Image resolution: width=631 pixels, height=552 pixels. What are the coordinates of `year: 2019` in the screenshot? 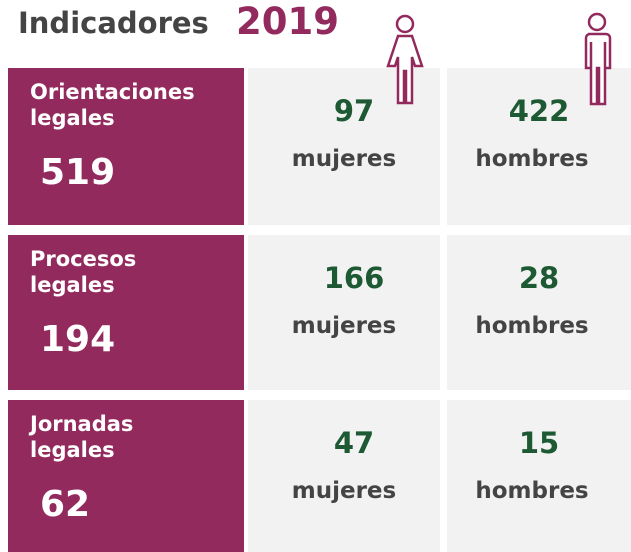 It's located at (287, 21).